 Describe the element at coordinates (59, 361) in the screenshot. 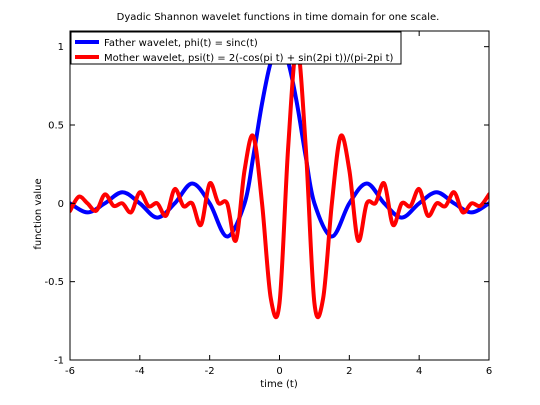

I see `y-tick-label: -1` at that location.